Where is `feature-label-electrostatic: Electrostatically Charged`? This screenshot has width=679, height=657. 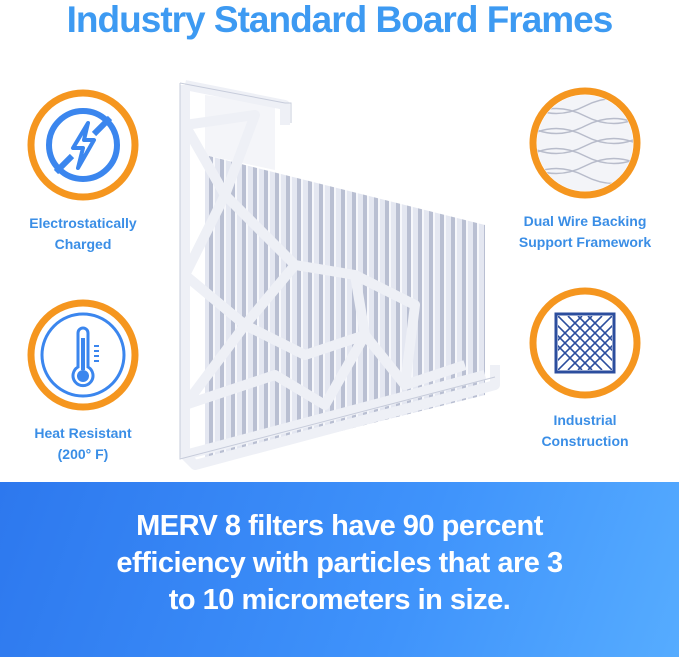
feature-label-electrostatic: Electrostatically Charged is located at coordinates (84, 234).